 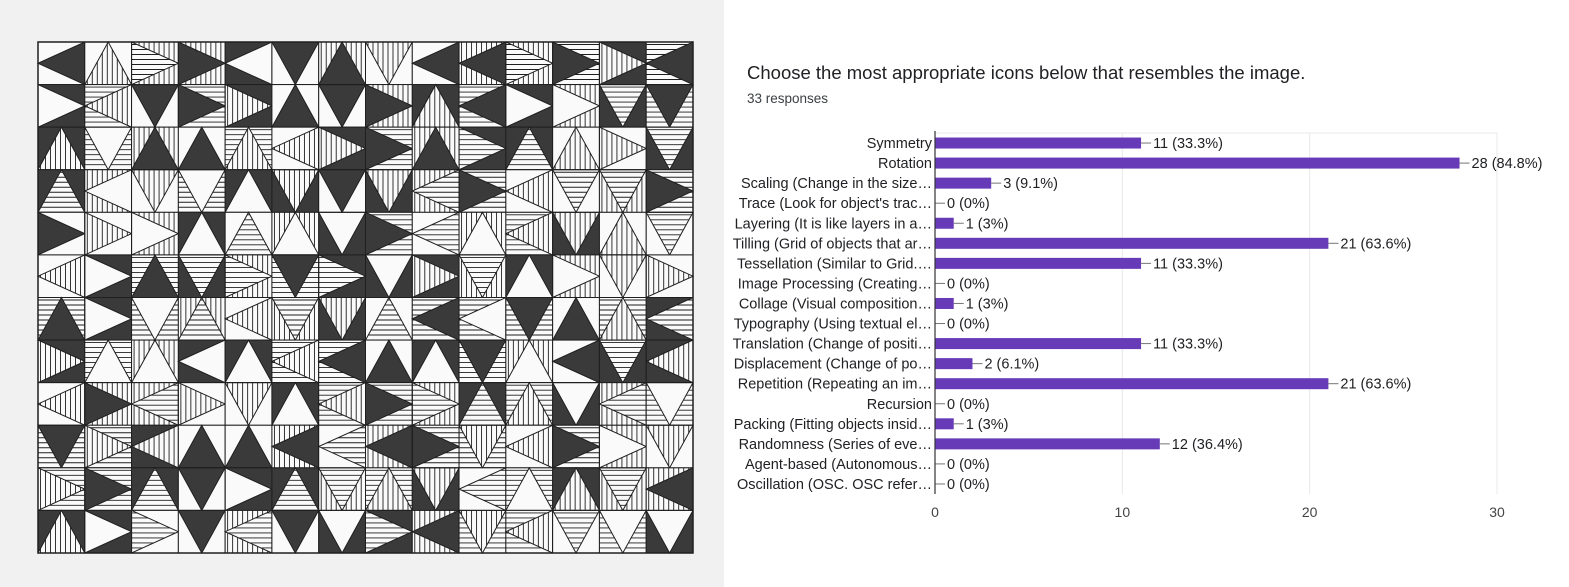 What do you see at coordinates (987, 425) in the screenshot?
I see `data-label: 1 (3%)` at bounding box center [987, 425].